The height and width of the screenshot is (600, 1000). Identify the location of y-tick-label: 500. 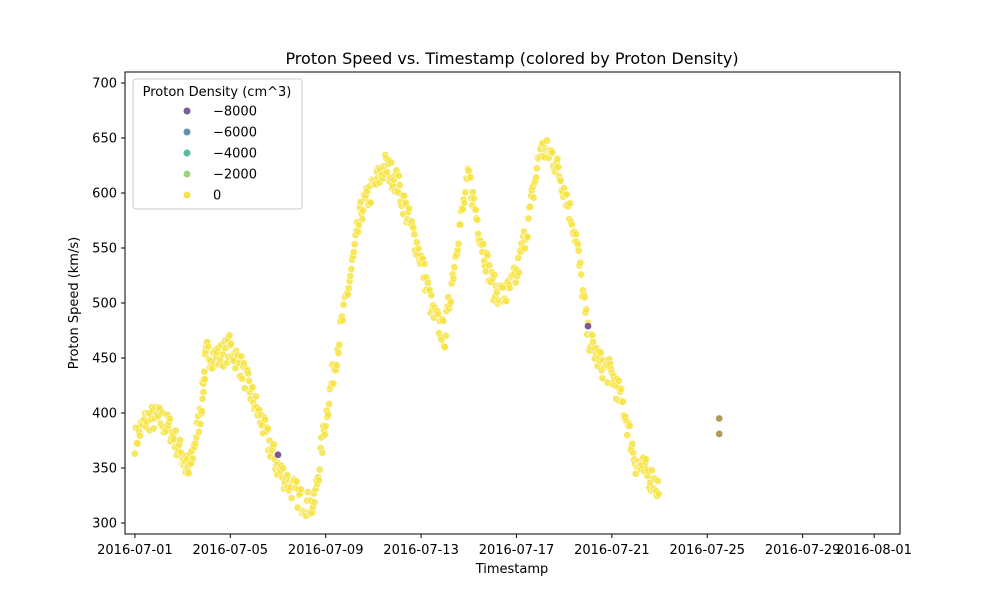
(104, 304).